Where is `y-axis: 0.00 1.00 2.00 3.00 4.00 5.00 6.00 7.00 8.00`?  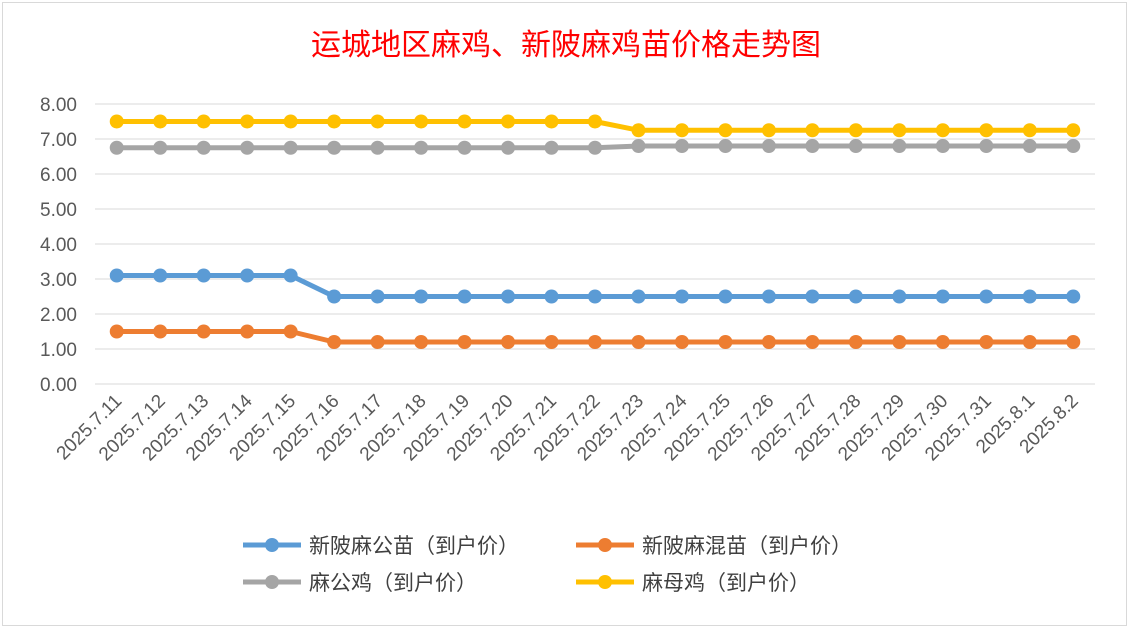
y-axis: 0.00 1.00 2.00 3.00 4.00 5.00 6.00 7.00 8.00 is located at coordinates (58, 245).